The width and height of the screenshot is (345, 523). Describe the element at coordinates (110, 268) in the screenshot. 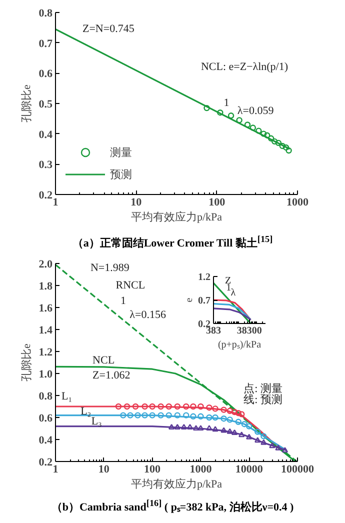

I see `annotation: N=1.989` at that location.